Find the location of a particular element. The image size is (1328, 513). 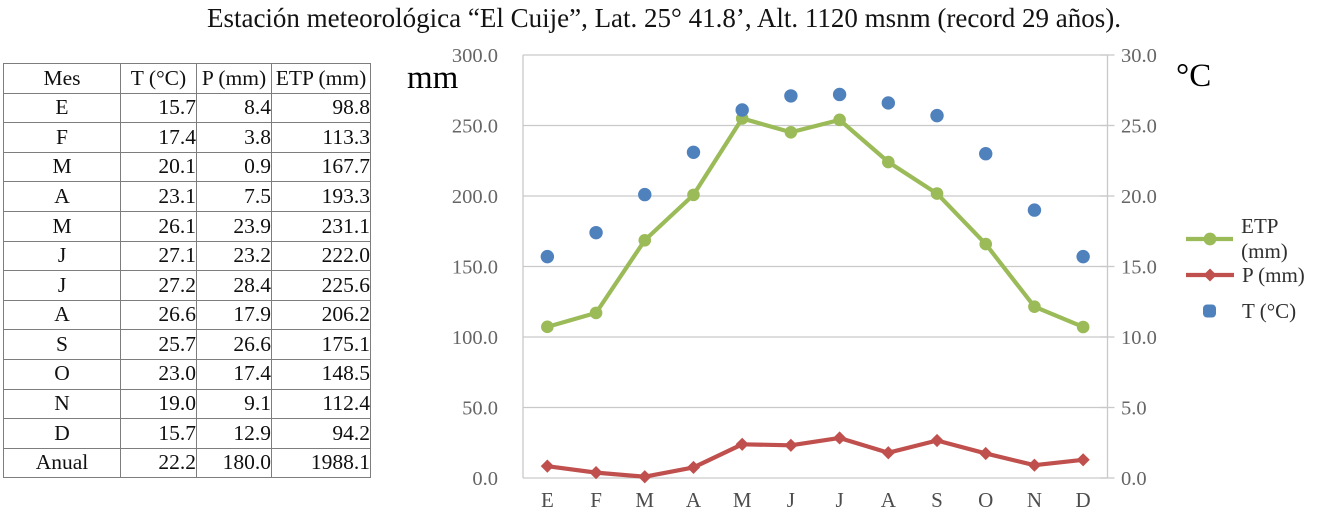

table-cell-value: 22.2 is located at coordinates (158, 463).